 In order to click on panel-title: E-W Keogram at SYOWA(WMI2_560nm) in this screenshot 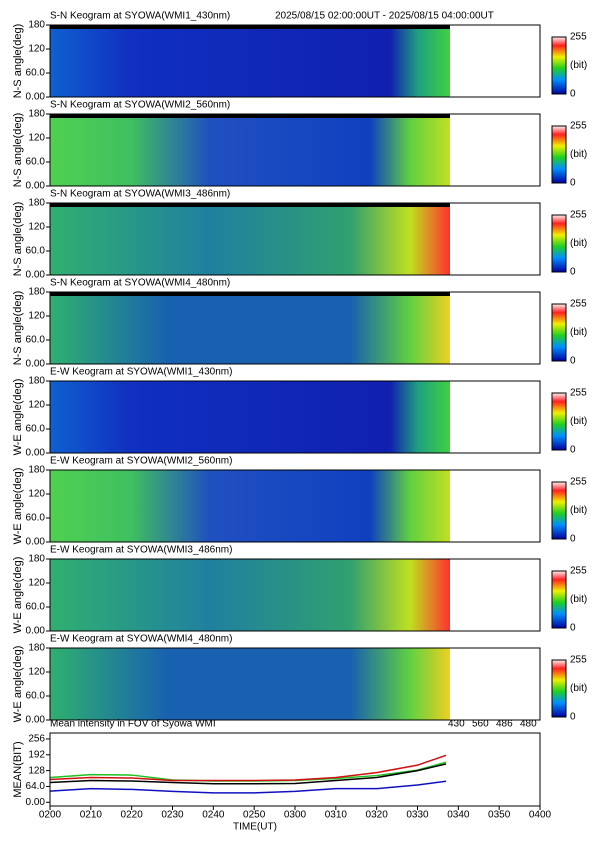, I will do `click(141, 461)`.